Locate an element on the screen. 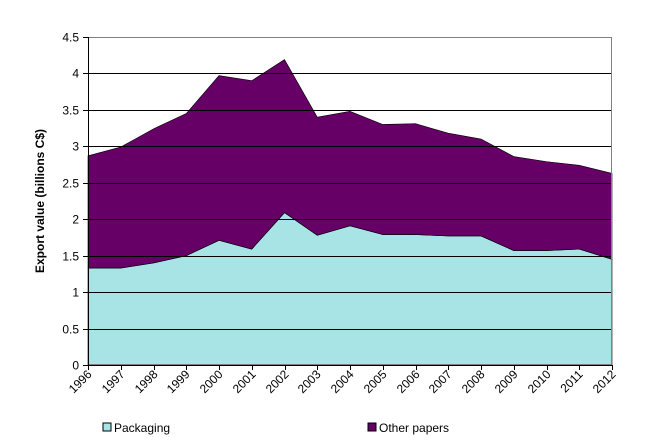 The width and height of the screenshot is (651, 446). y-tick-label: 1.5 is located at coordinates (70, 257).